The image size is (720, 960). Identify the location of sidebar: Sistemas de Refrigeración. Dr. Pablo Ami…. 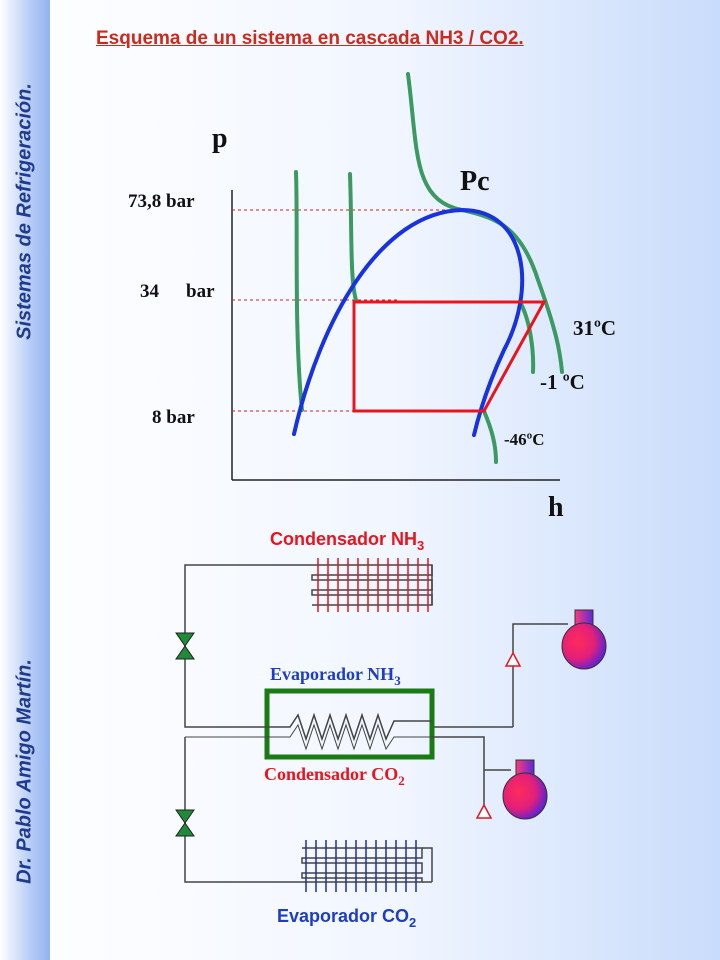
(25, 480).